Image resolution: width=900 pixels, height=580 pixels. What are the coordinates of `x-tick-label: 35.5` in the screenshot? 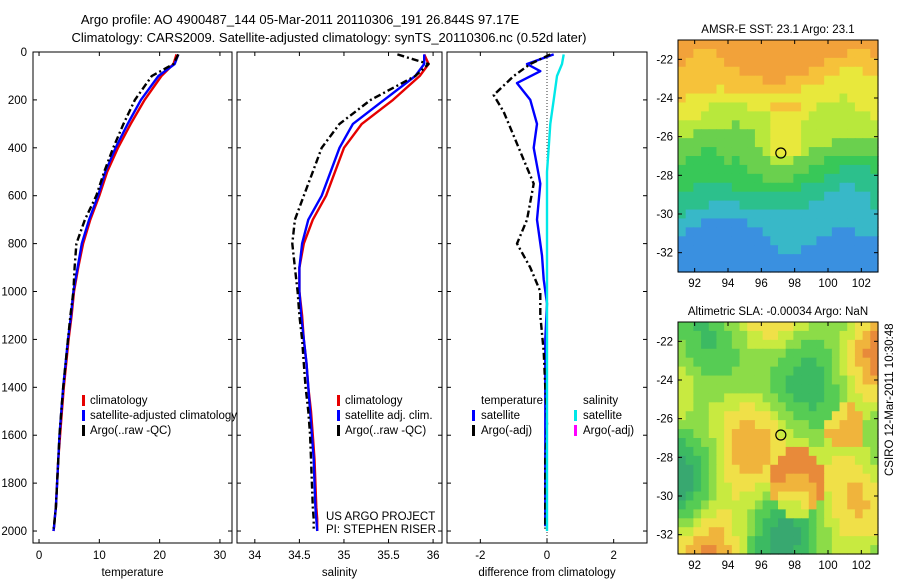 It's located at (388, 556).